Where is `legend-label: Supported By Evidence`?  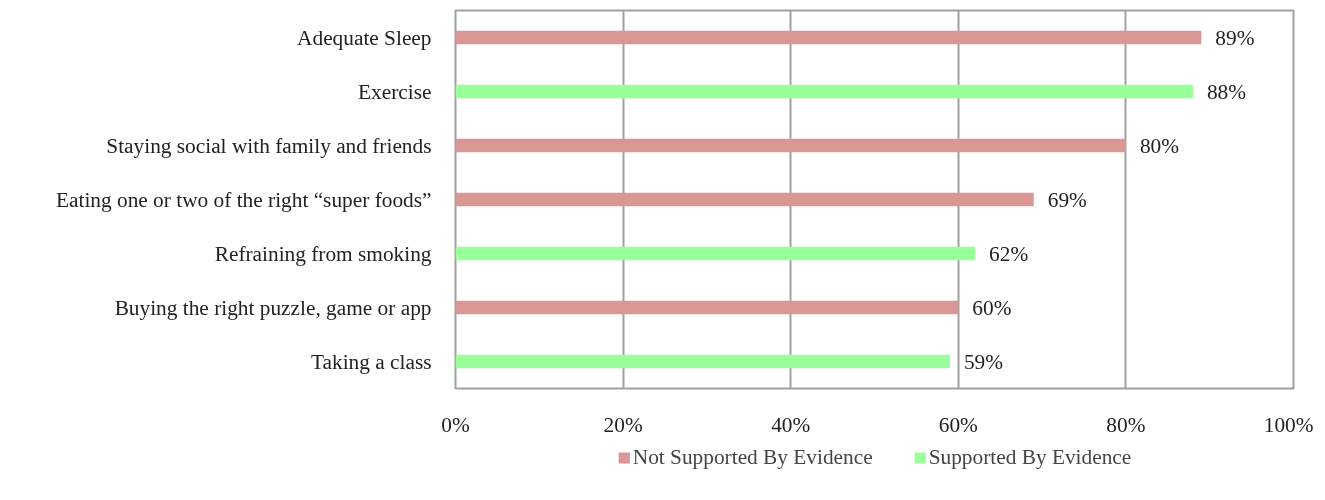 legend-label: Supported By Evidence is located at coordinates (1030, 457).